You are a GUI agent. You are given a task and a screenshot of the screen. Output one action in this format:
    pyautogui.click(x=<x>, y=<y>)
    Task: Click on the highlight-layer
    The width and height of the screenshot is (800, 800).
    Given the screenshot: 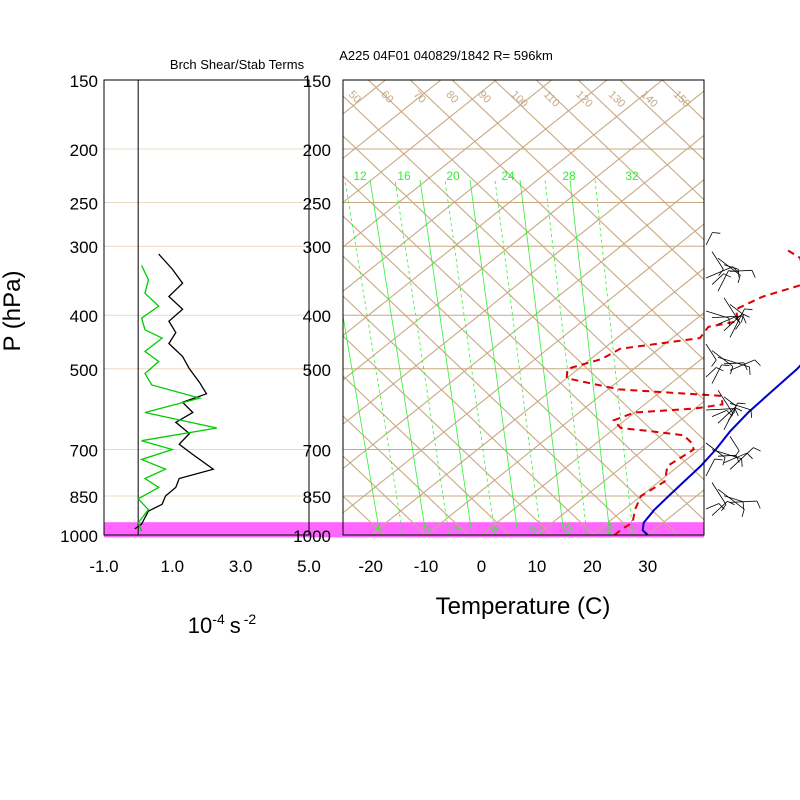 What is the action you would take?
    pyautogui.click(x=404, y=530)
    